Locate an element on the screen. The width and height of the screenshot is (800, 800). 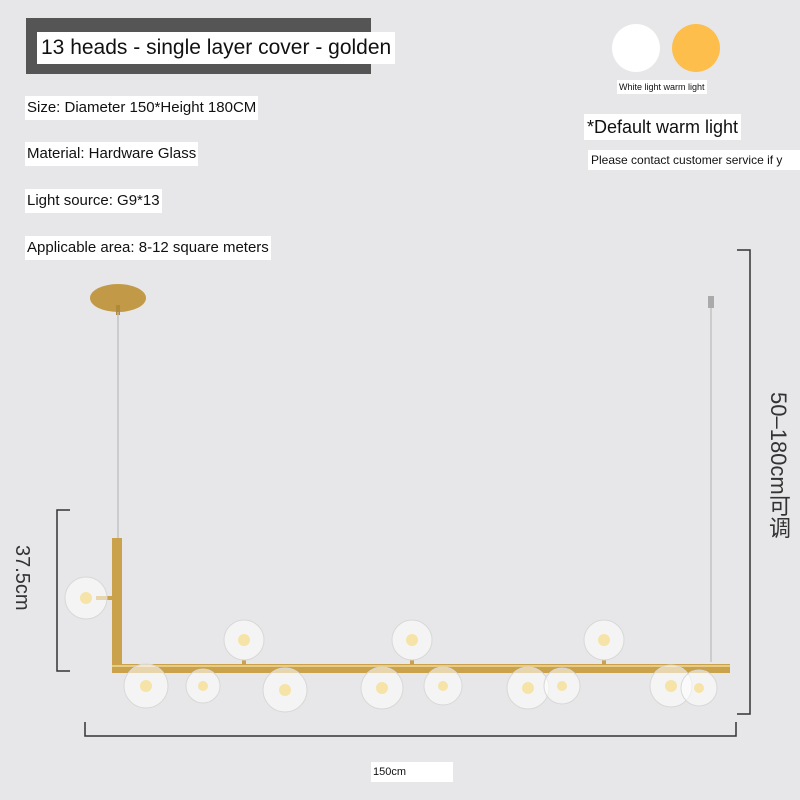
product-title: 13 heads - single layer cover - golden is located at coordinates (216, 48).